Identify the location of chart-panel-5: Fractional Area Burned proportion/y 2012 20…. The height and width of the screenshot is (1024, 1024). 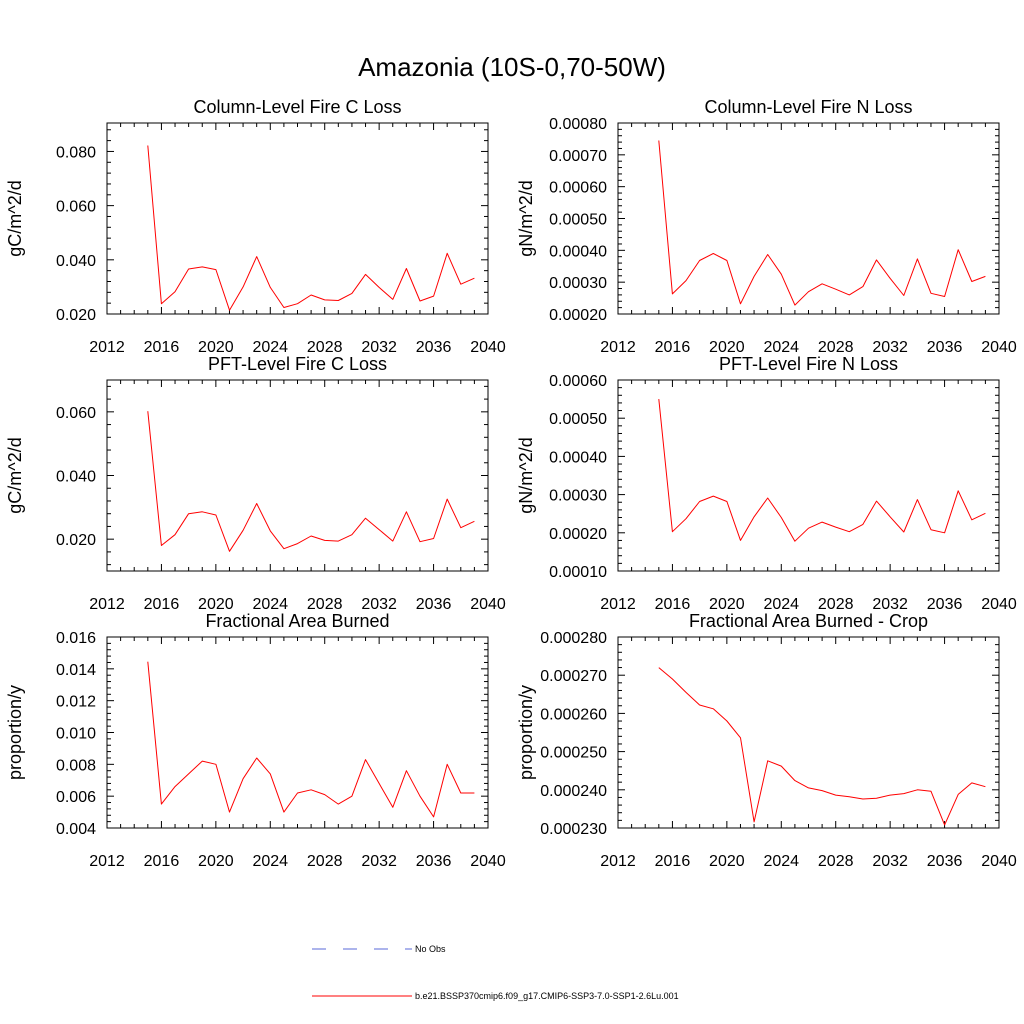
(255, 740).